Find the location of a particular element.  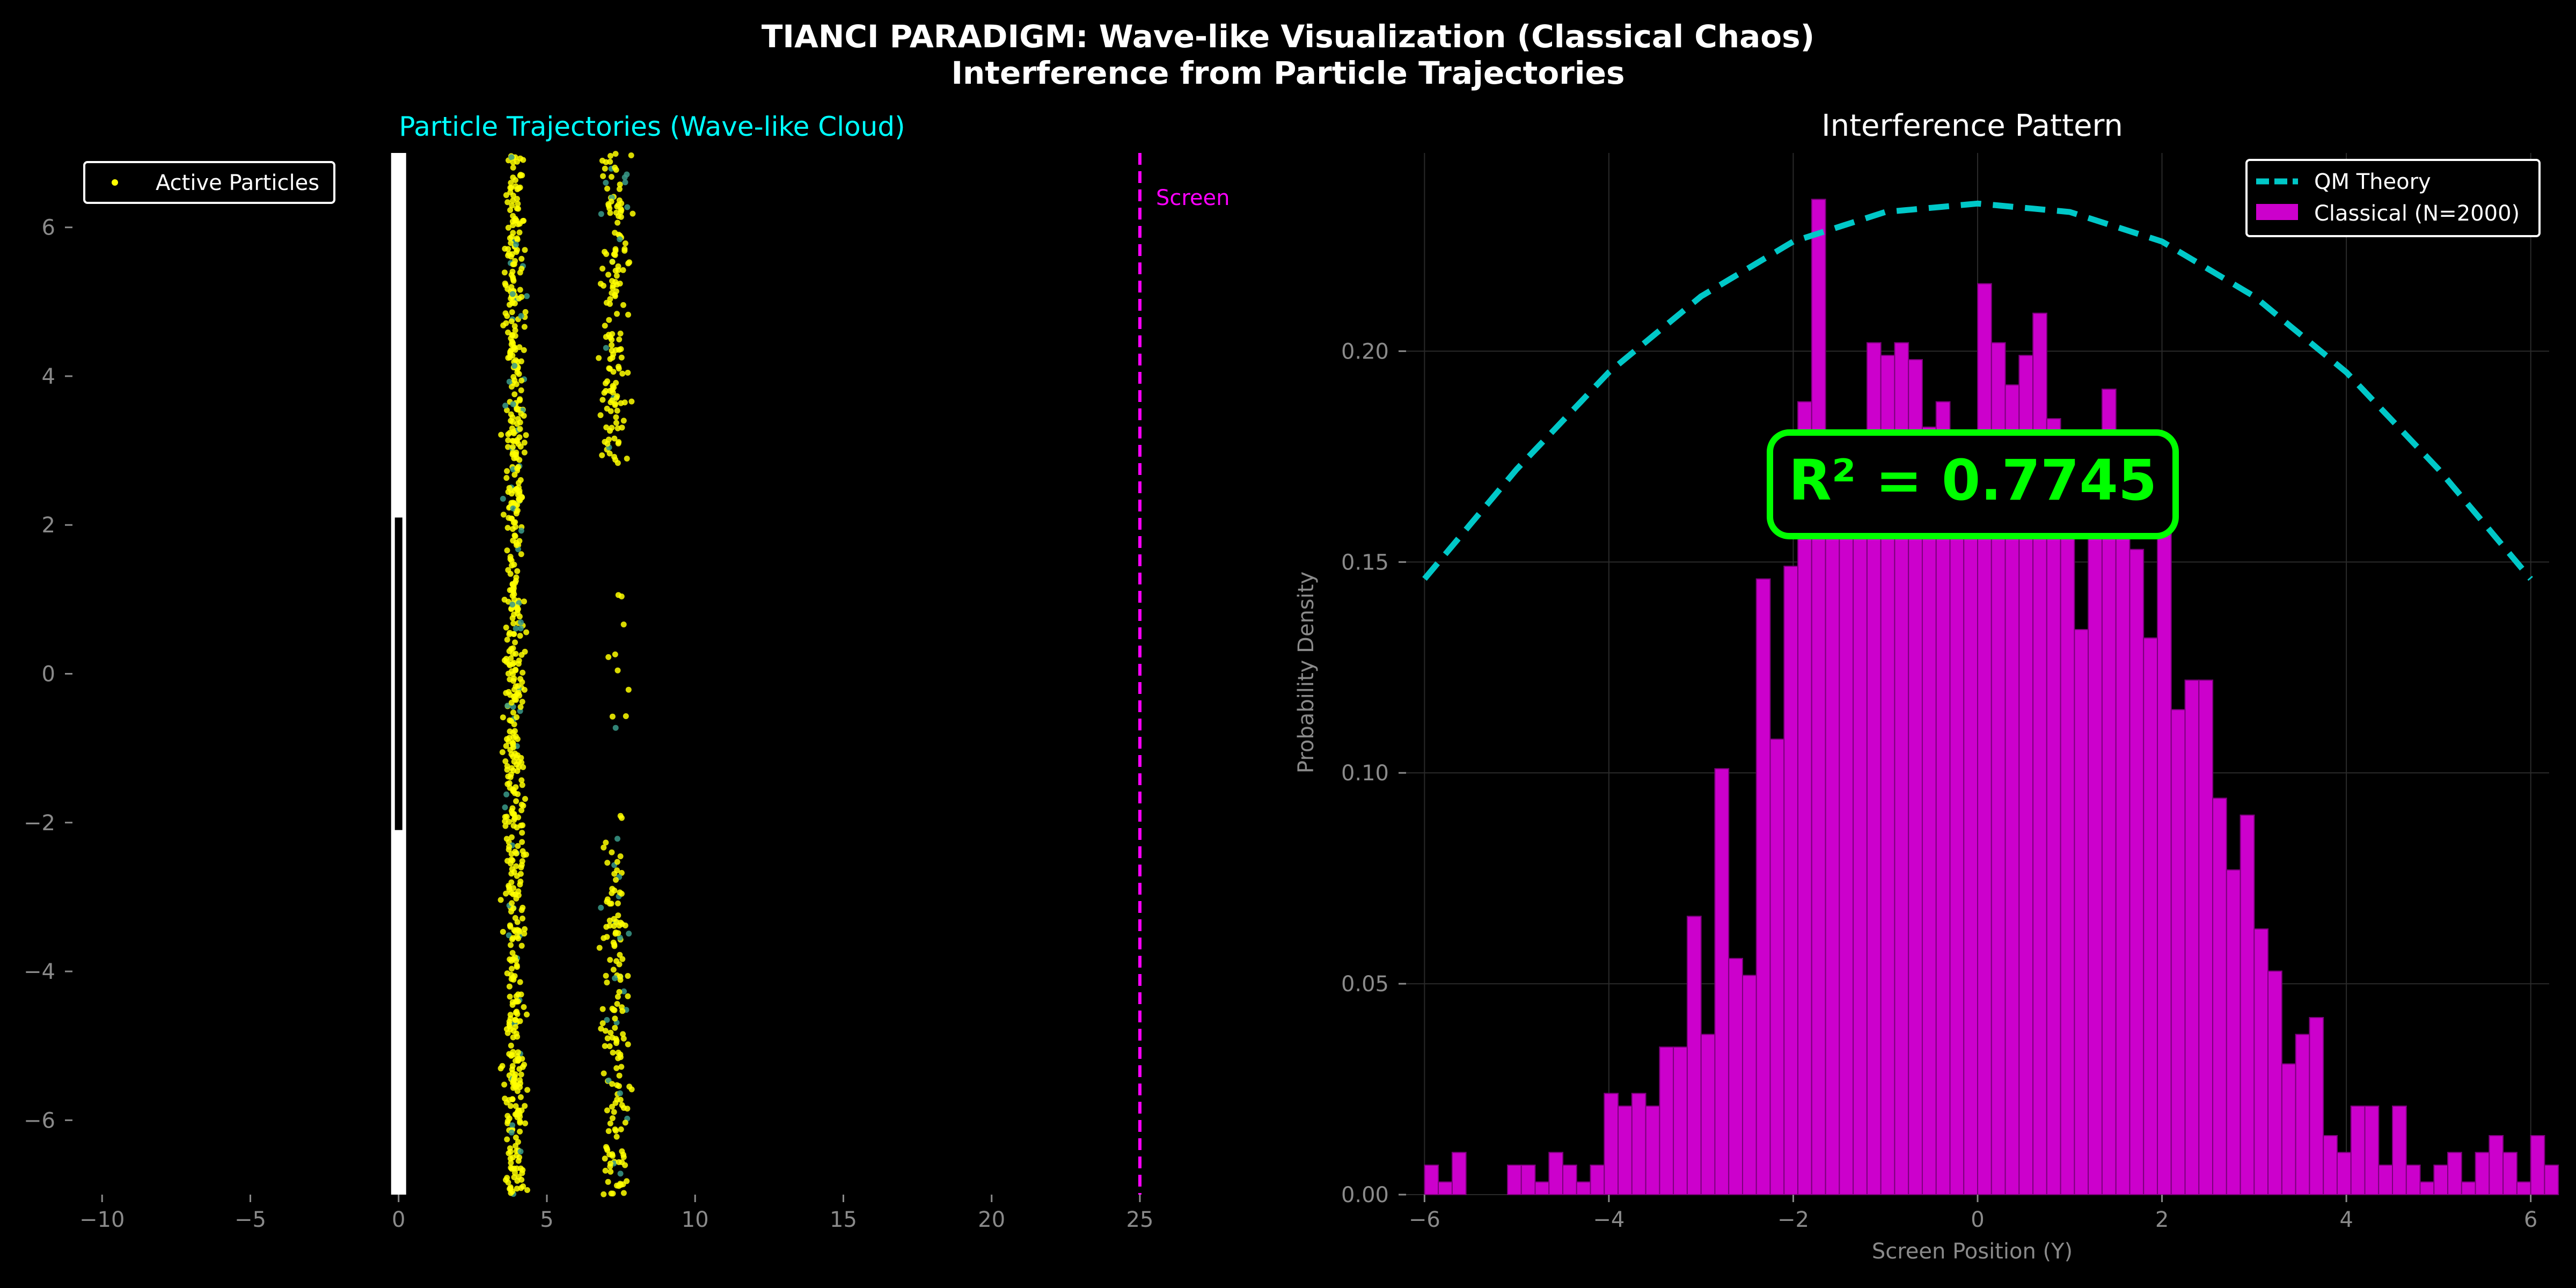

x-tick-label: 25 is located at coordinates (1140, 1220).